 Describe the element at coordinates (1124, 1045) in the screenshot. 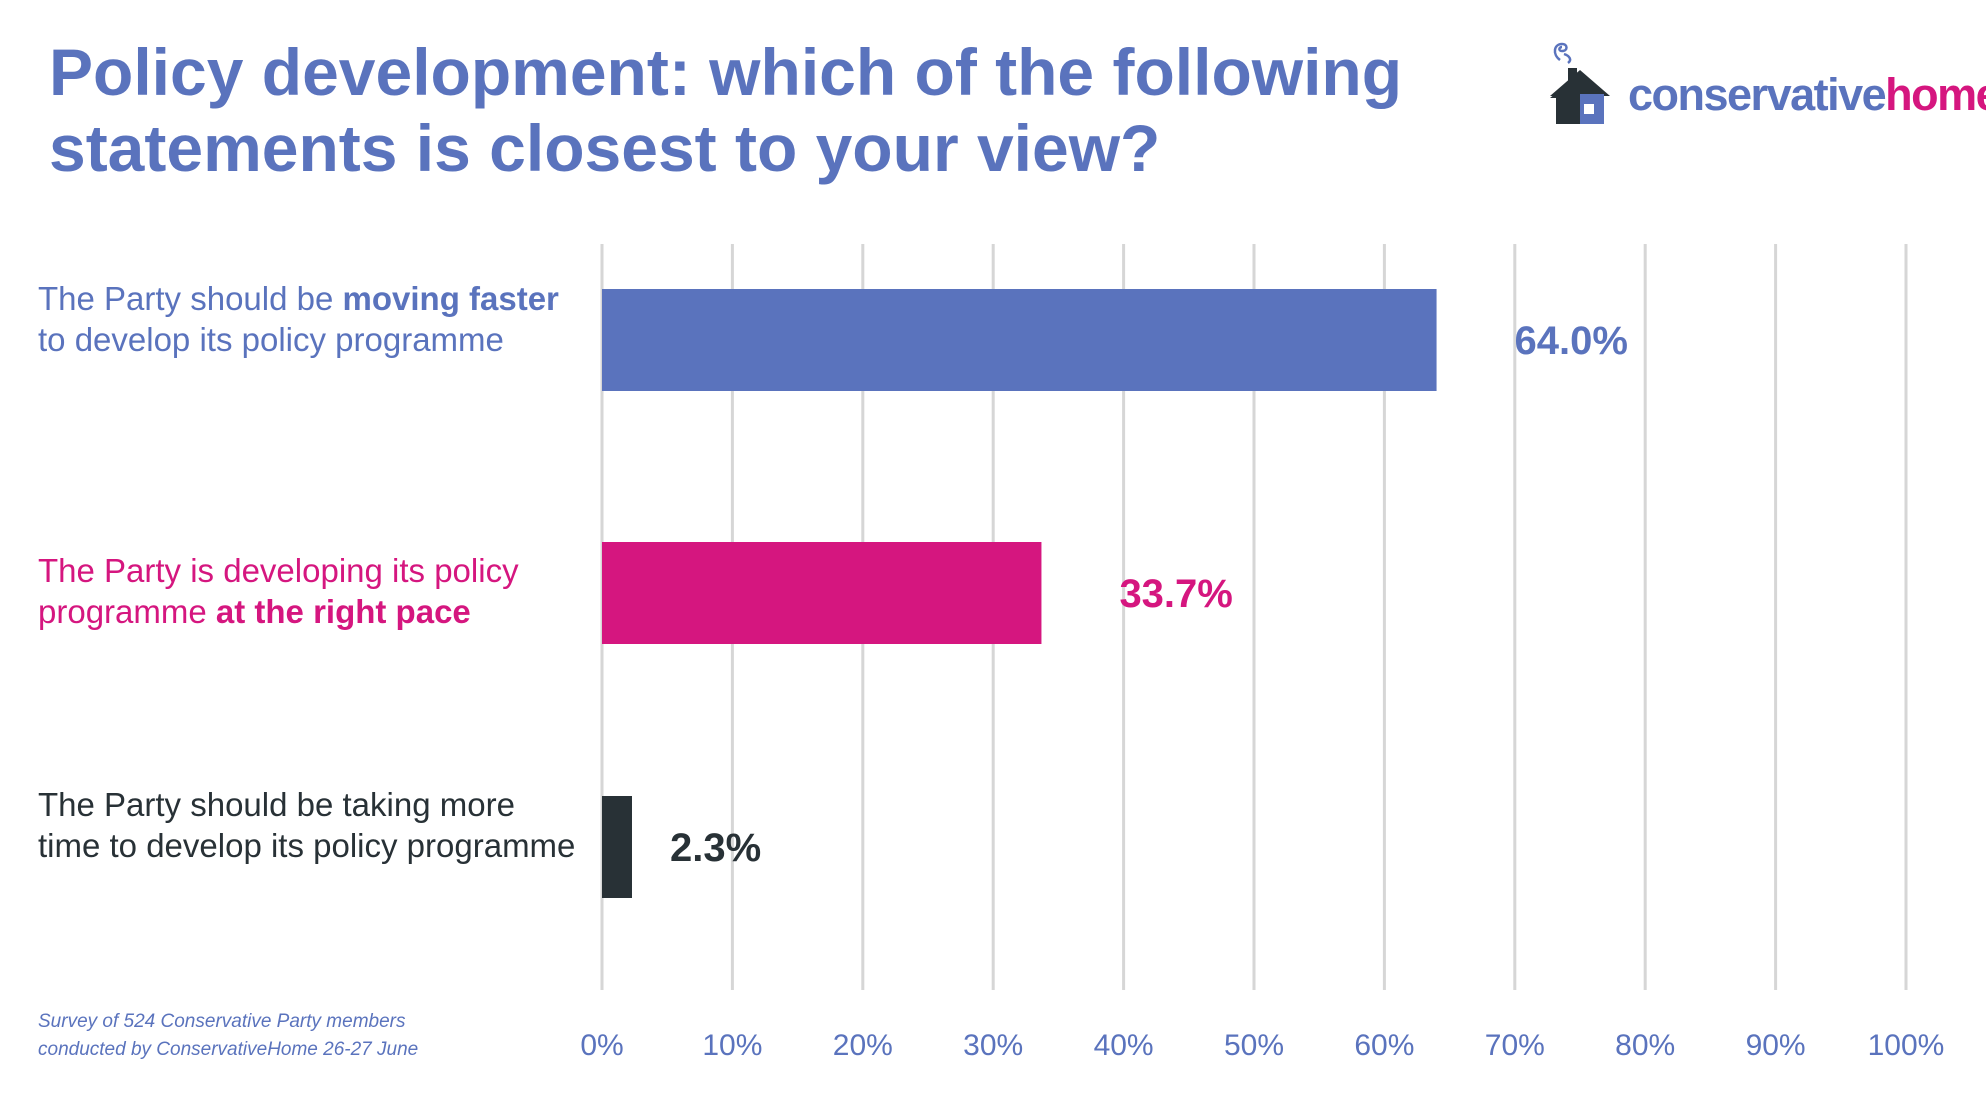

I see `x-tick-label: 40%` at that location.